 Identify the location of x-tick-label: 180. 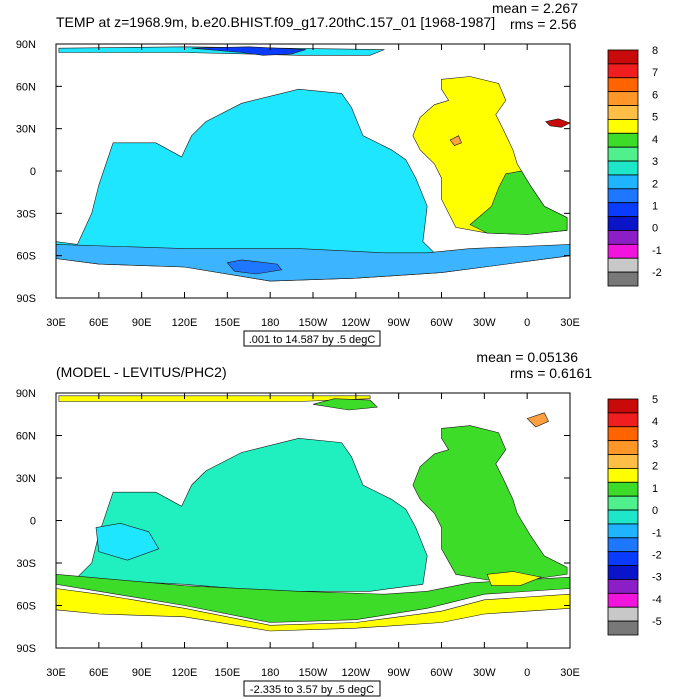
(270, 323).